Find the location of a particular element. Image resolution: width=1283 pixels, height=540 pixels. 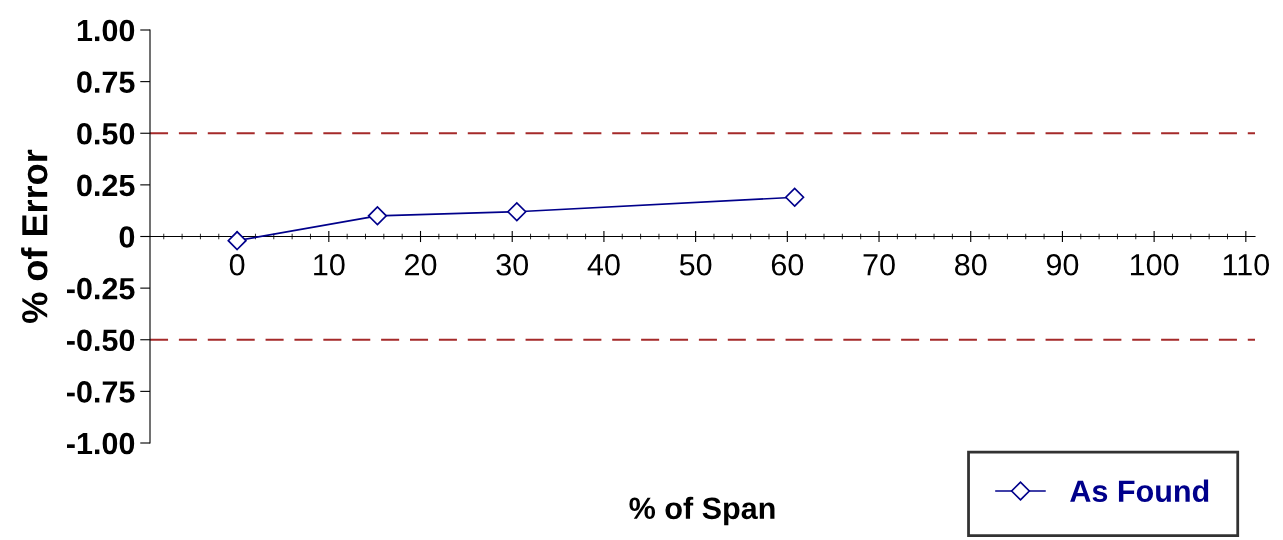

x-tick-label: 40 is located at coordinates (603, 264).